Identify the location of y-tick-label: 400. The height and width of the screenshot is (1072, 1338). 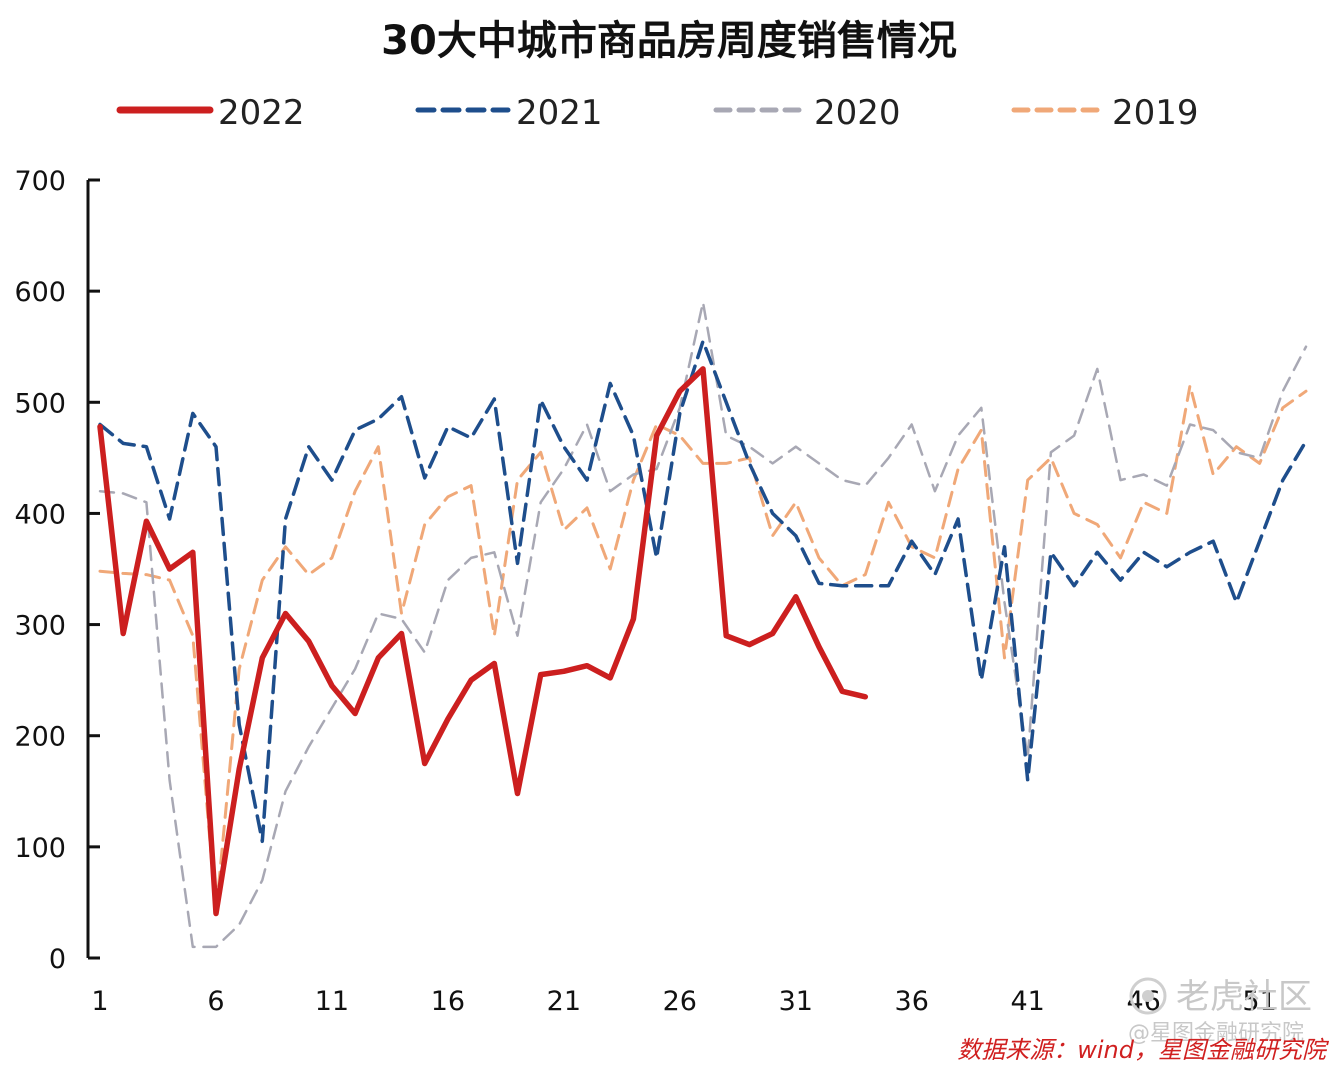
(40, 514).